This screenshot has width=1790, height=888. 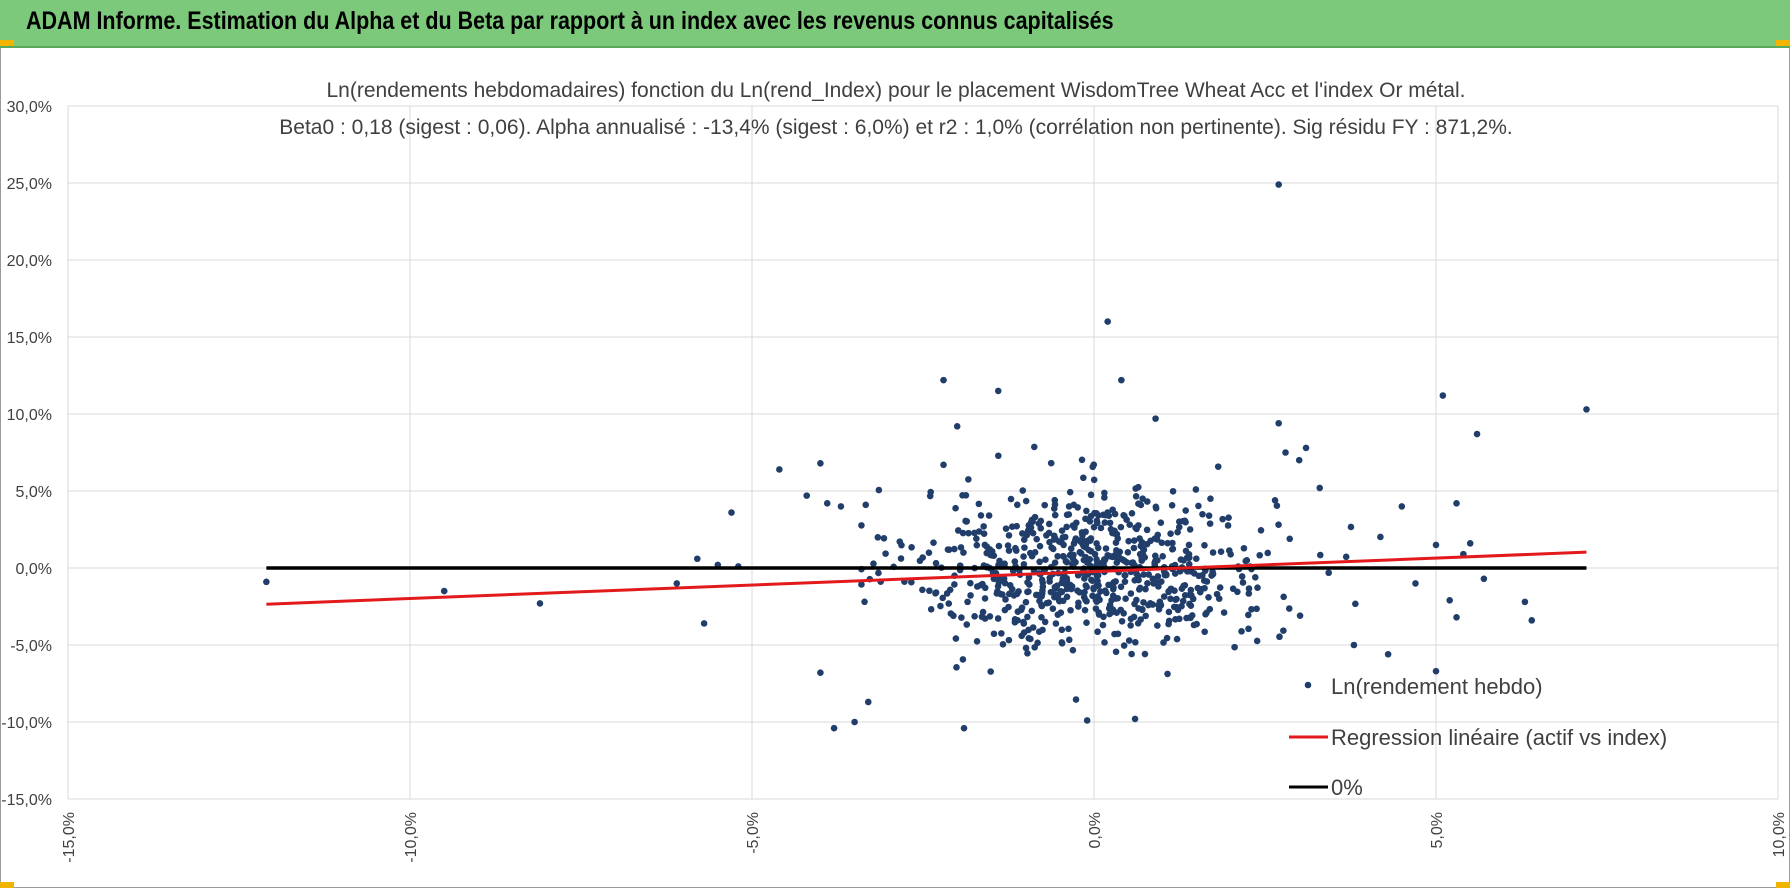 I want to click on y-tick-label: 15,0%, so click(x=29, y=338).